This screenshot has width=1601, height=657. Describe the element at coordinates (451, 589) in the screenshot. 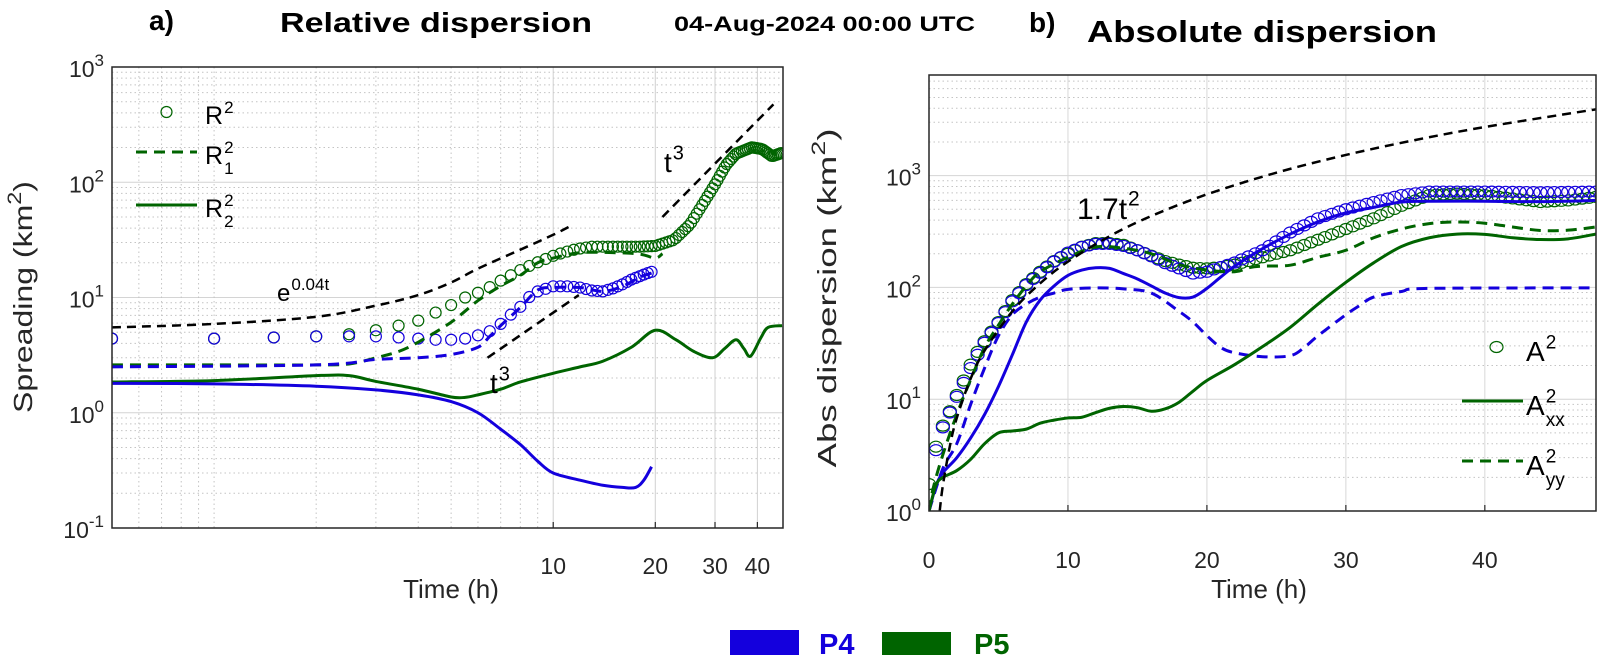

I see `x-axis-label: Time (h)` at that location.